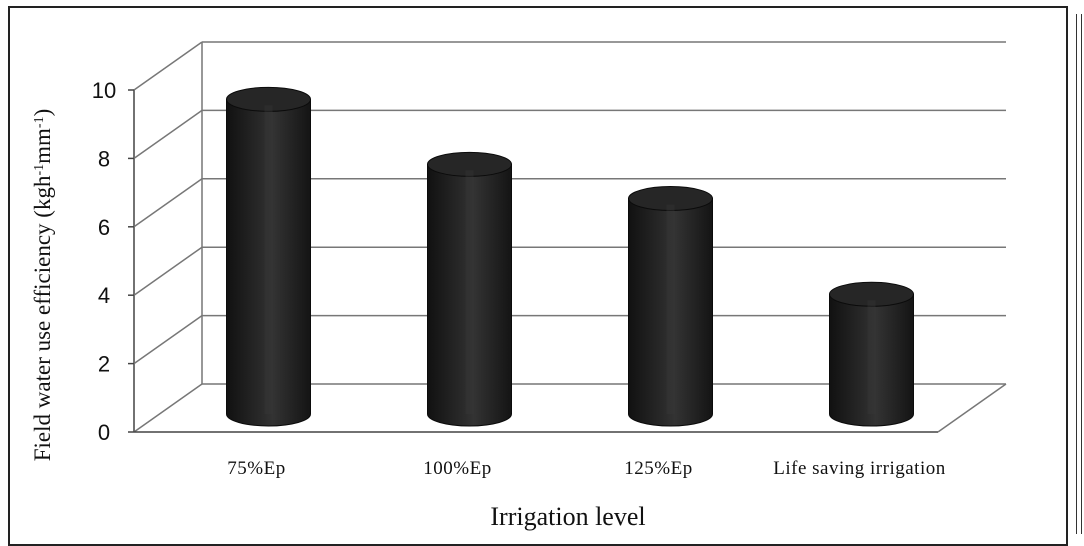 The width and height of the screenshot is (1084, 546). I want to click on x-category-label: 125%Ep, so click(658, 468).